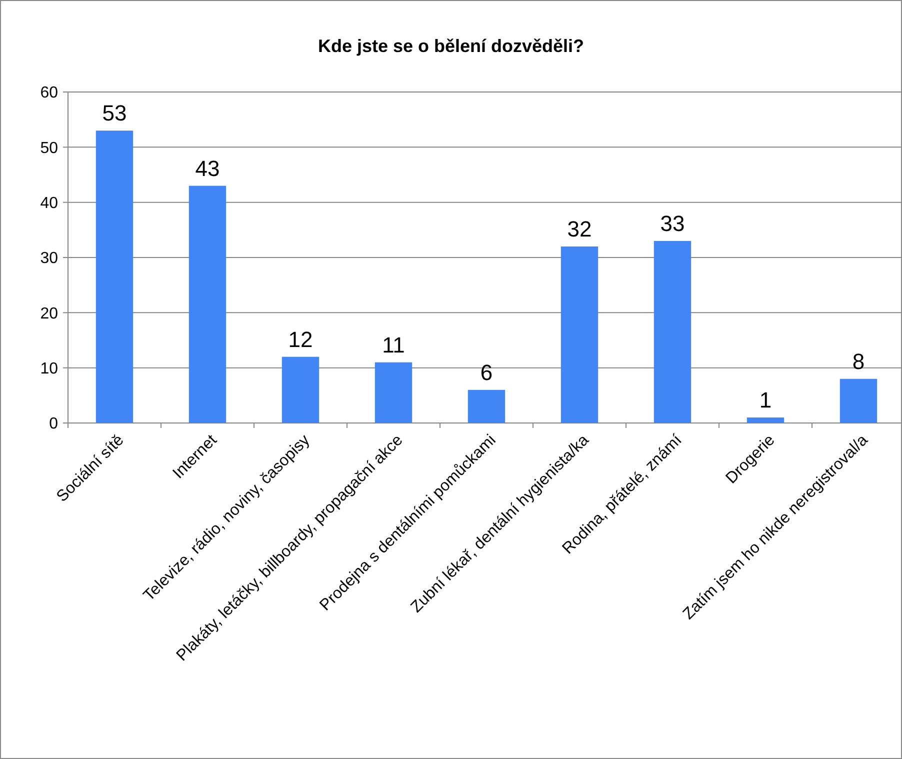  I want to click on data-label: 33, so click(672, 223).